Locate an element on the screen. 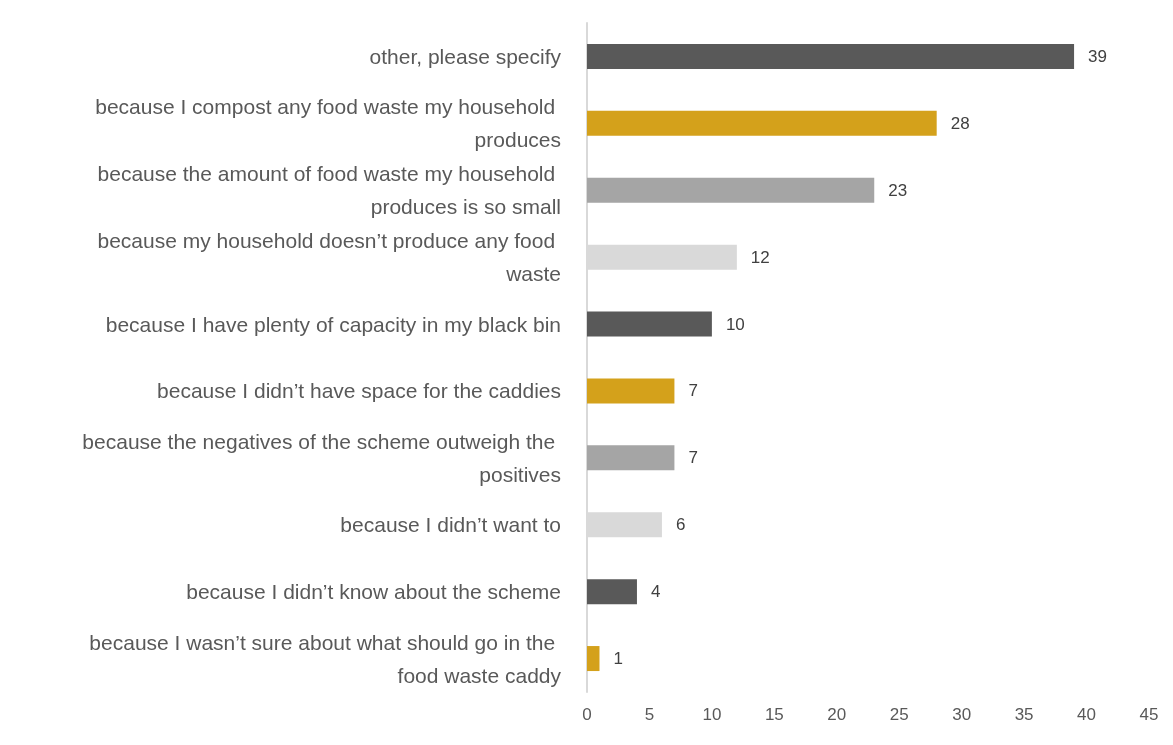 This screenshot has width=1173, height=745. x-tick-label: 45 is located at coordinates (1149, 714).